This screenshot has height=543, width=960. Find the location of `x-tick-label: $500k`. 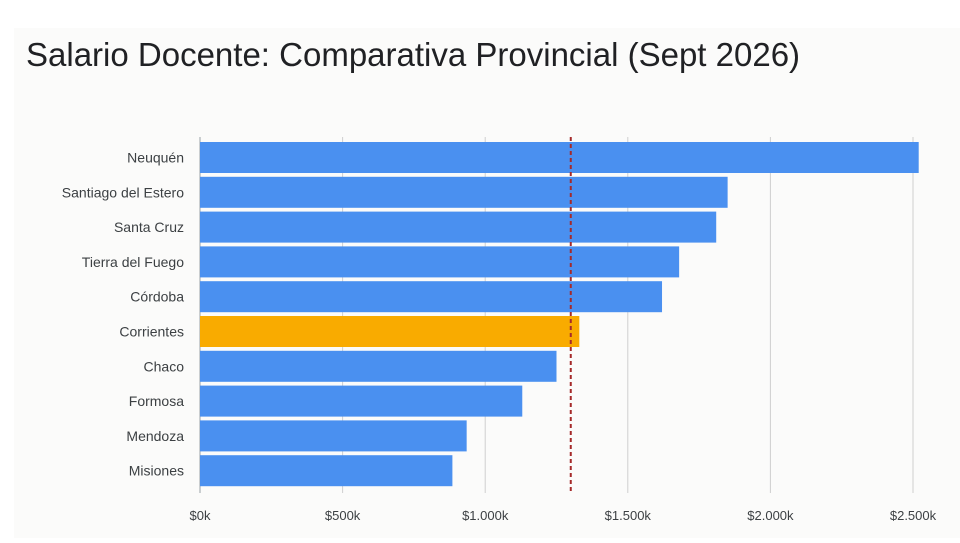

x-tick-label: $500k is located at coordinates (343, 515).